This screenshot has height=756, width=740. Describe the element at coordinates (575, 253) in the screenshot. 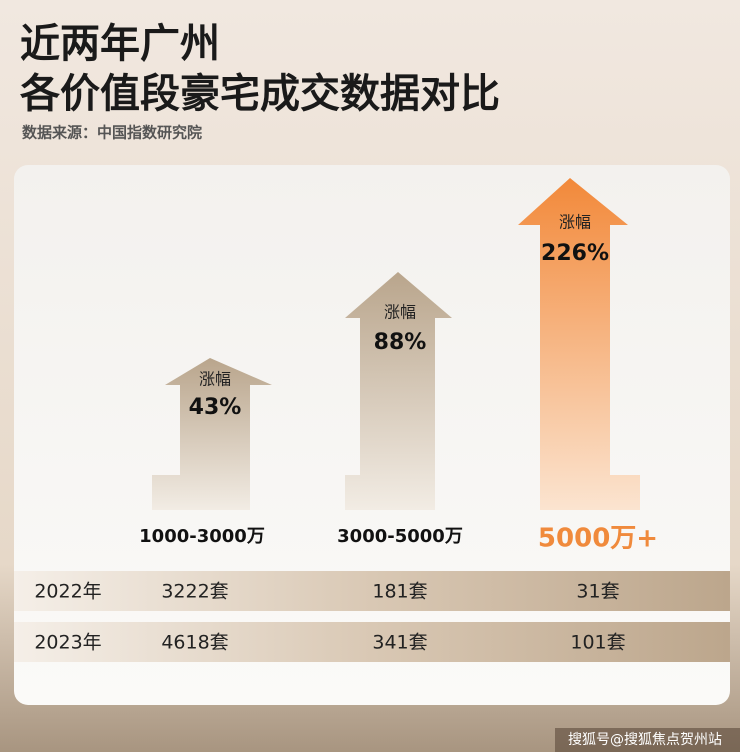

I see `arrow-value: 226%` at that location.